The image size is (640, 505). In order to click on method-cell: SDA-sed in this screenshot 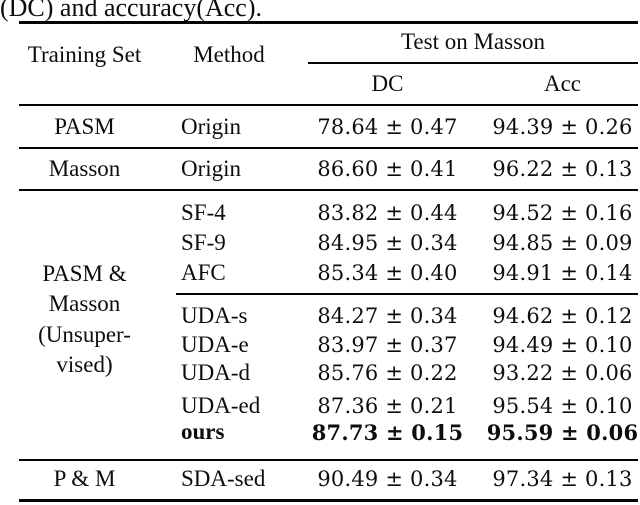, I will do `click(223, 478)`.